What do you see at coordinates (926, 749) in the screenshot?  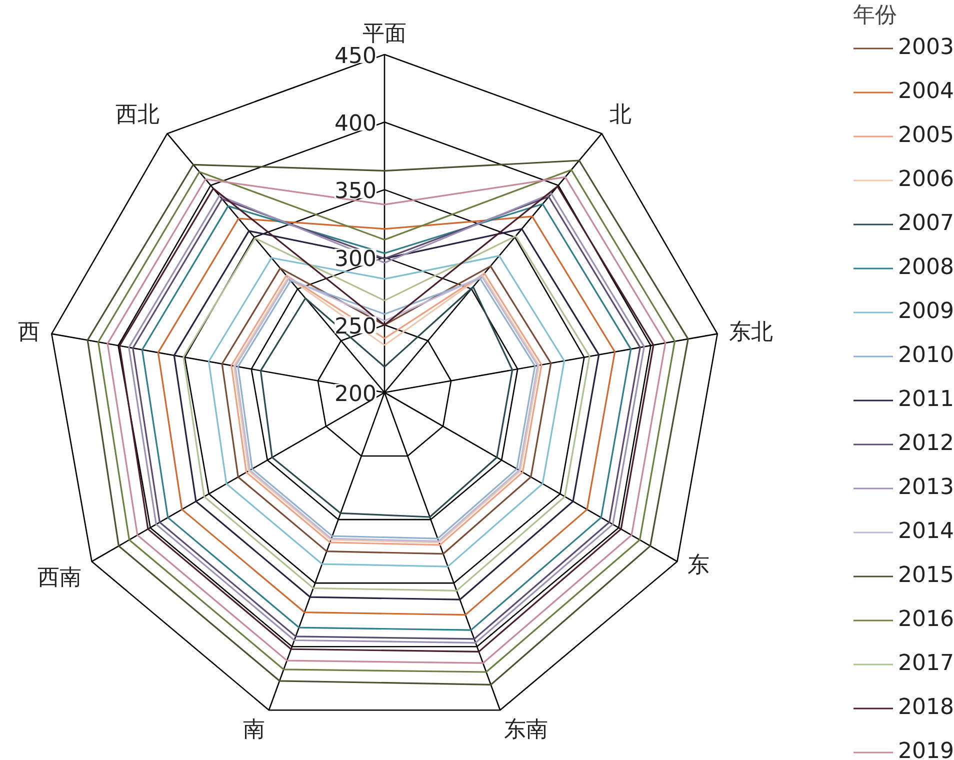 I see `legend-label: 2019` at bounding box center [926, 749].